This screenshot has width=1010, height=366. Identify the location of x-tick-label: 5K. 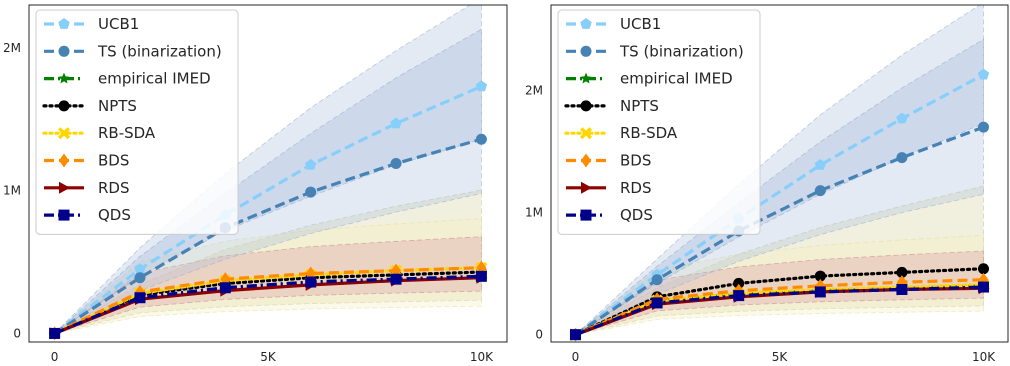
(780, 357).